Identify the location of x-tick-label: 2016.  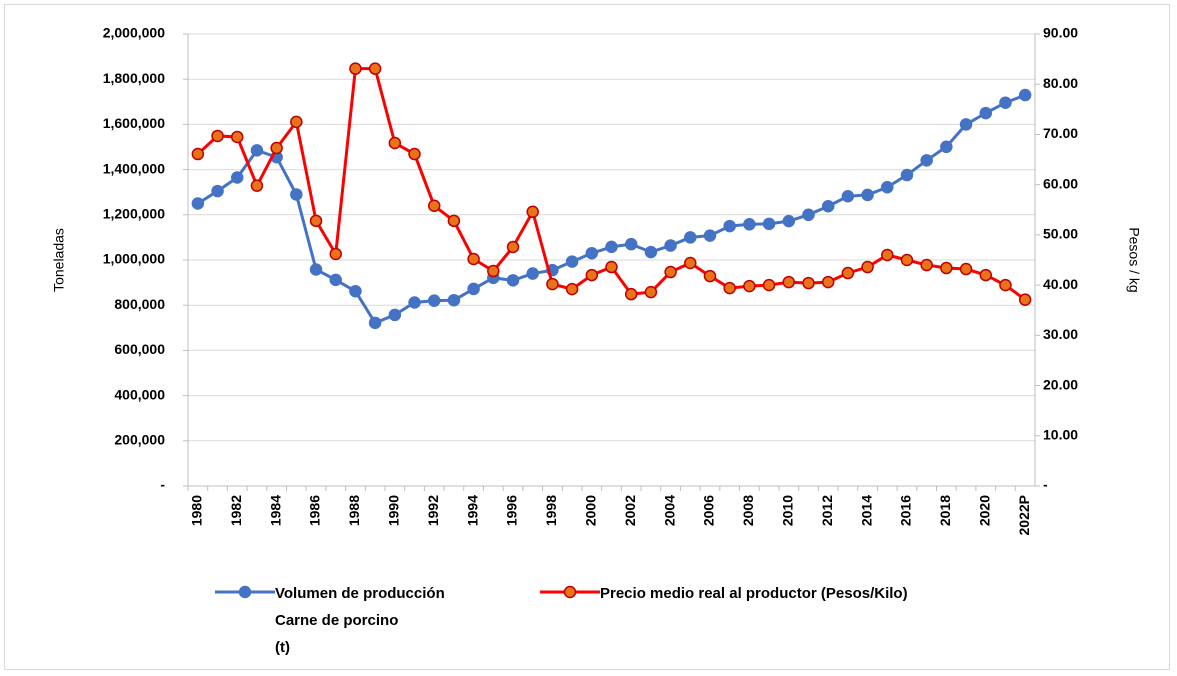
(906, 510).